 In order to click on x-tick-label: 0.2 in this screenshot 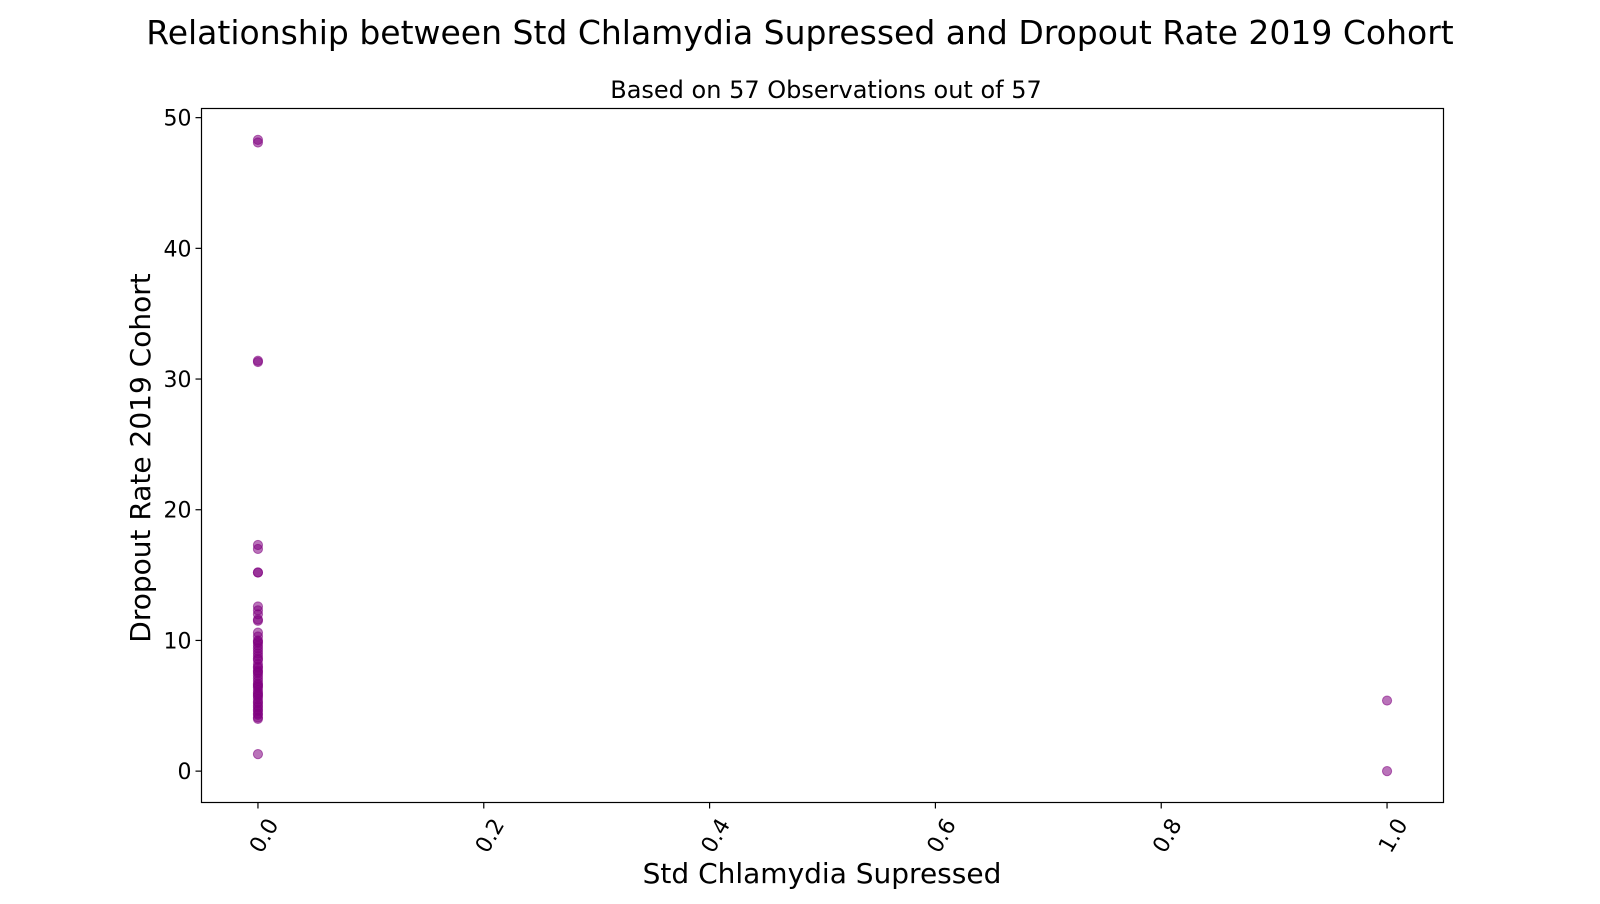, I will do `click(490, 836)`.